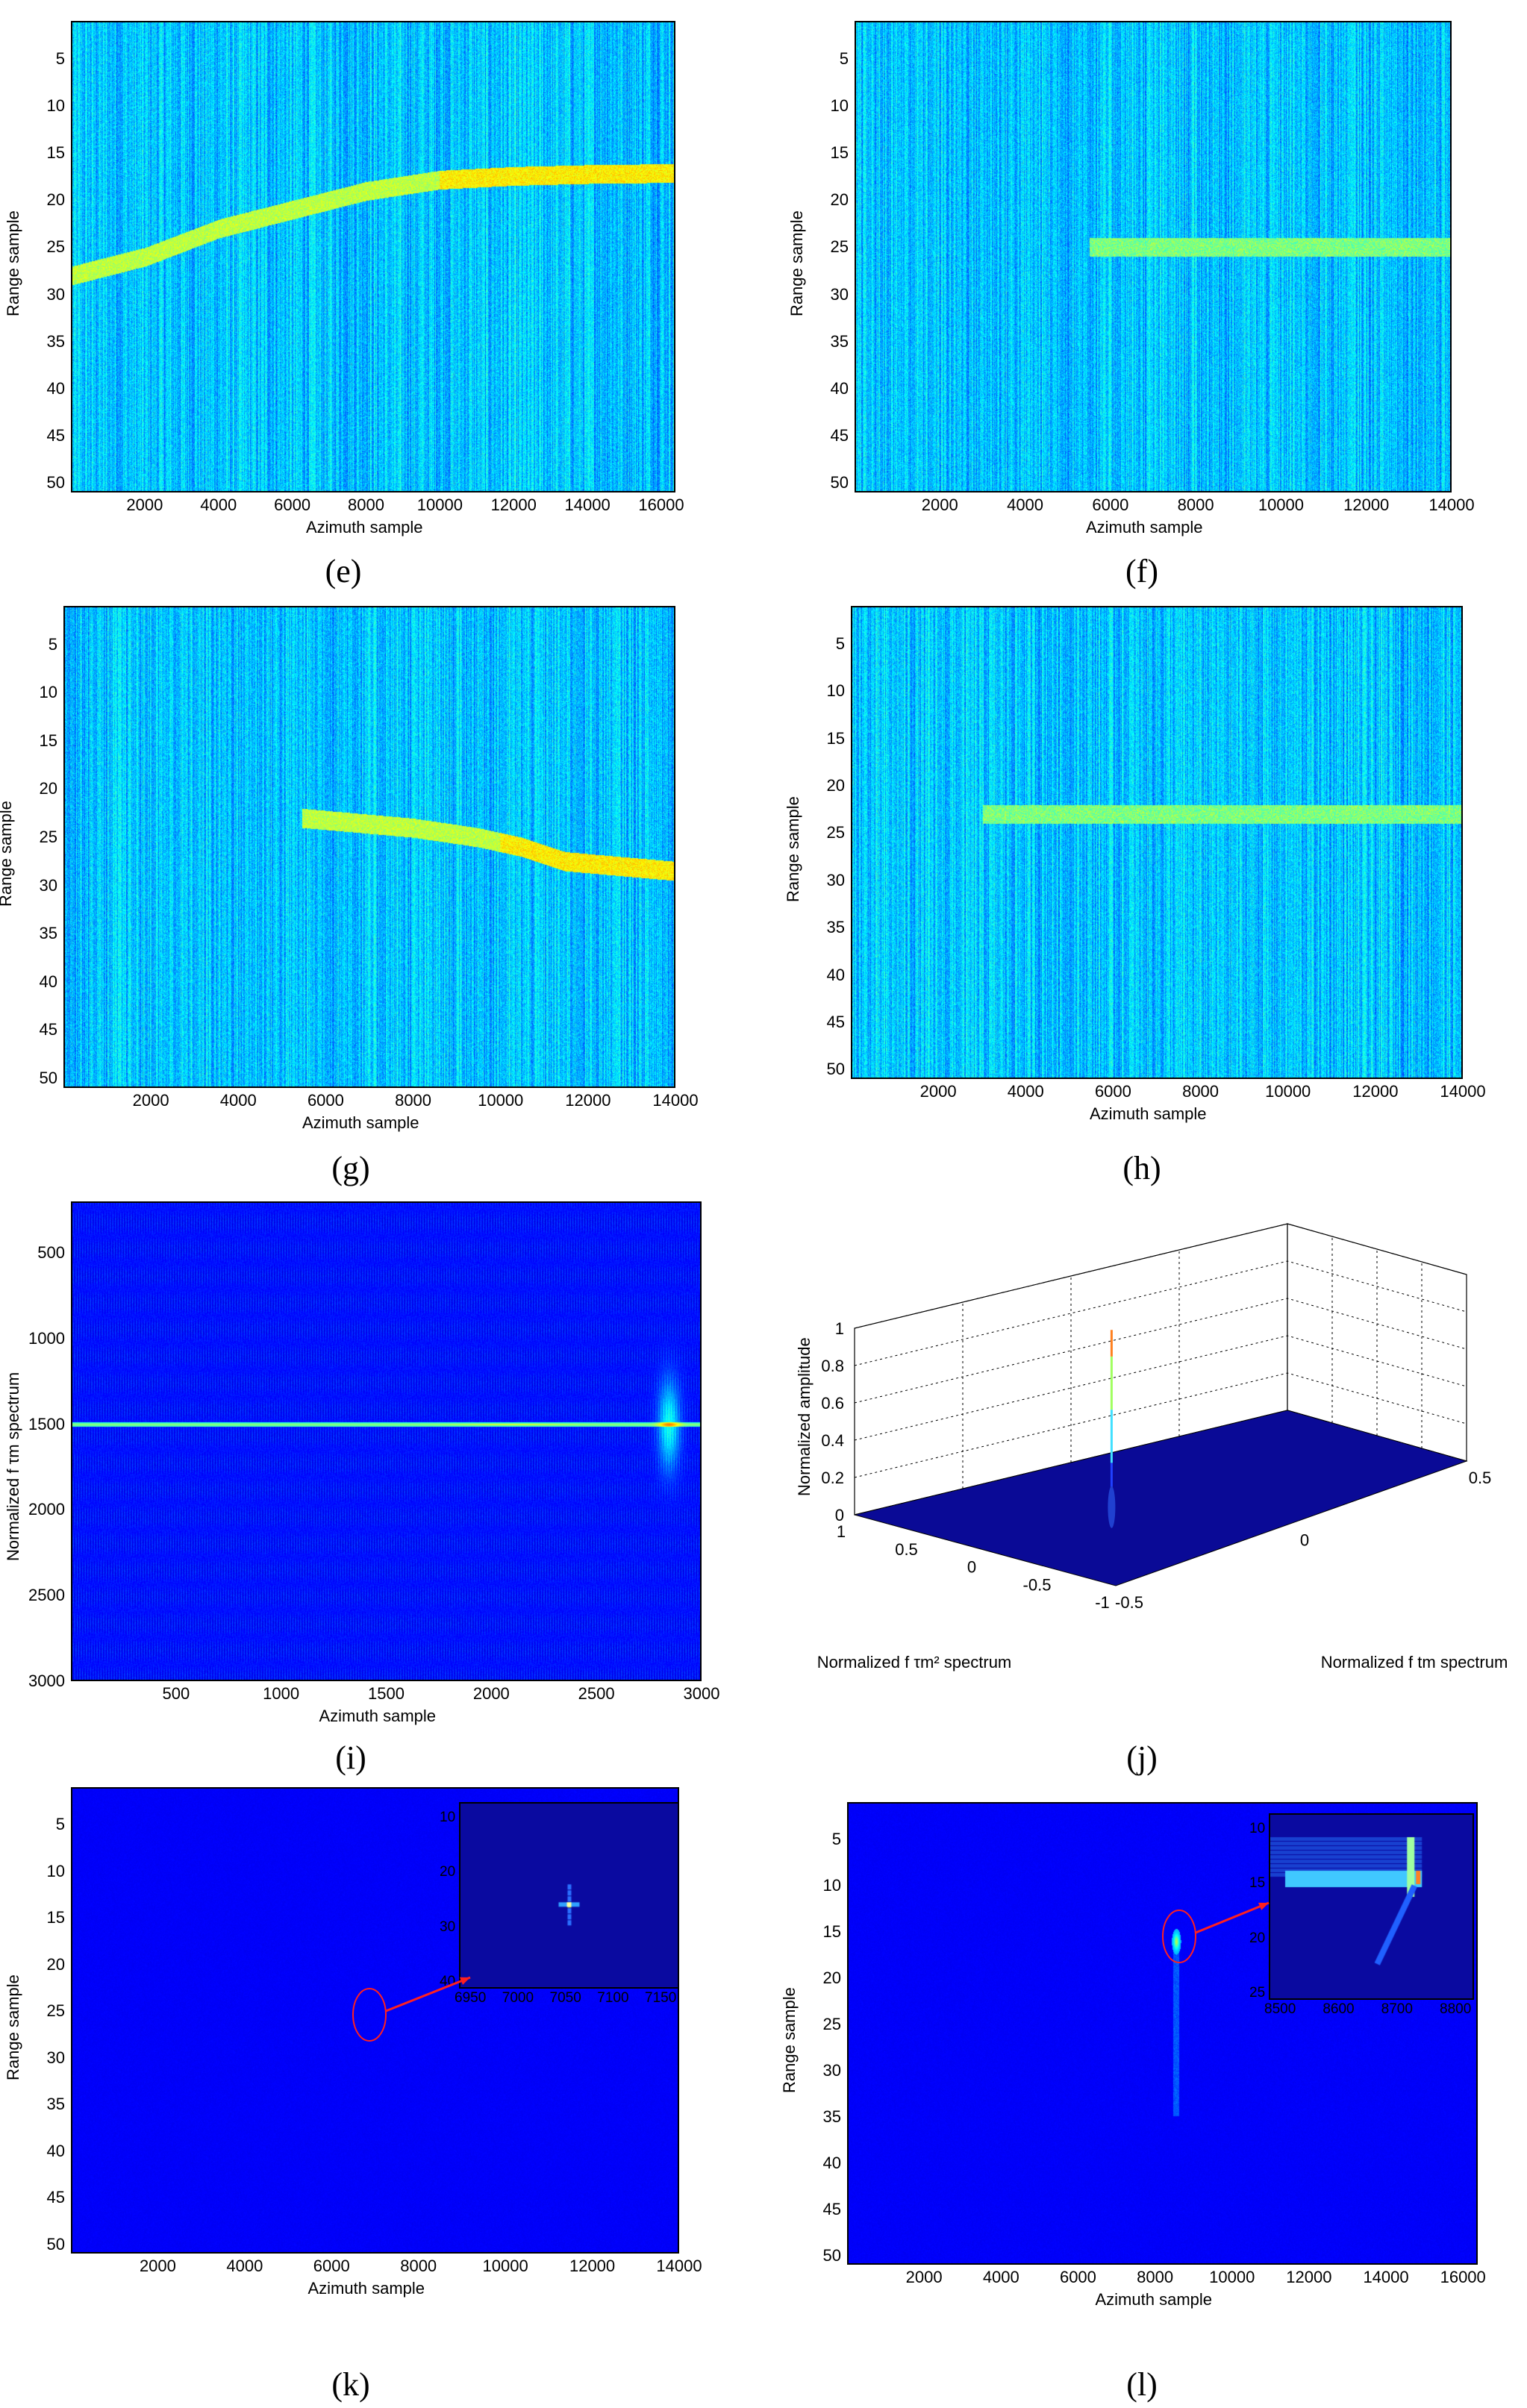  What do you see at coordinates (613, 1998) in the screenshot?
I see `inset-x-tick: 7100` at bounding box center [613, 1998].